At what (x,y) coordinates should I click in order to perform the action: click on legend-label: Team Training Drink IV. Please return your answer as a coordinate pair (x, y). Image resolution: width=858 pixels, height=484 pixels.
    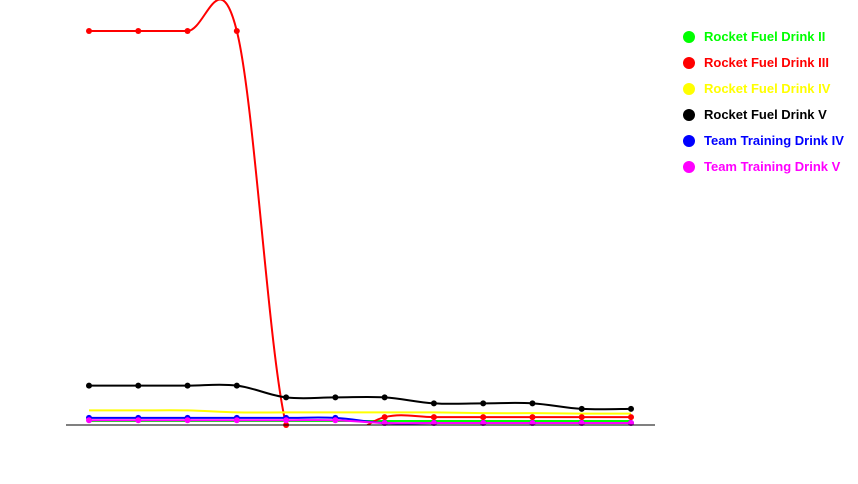
    Looking at the image, I should click on (774, 140).